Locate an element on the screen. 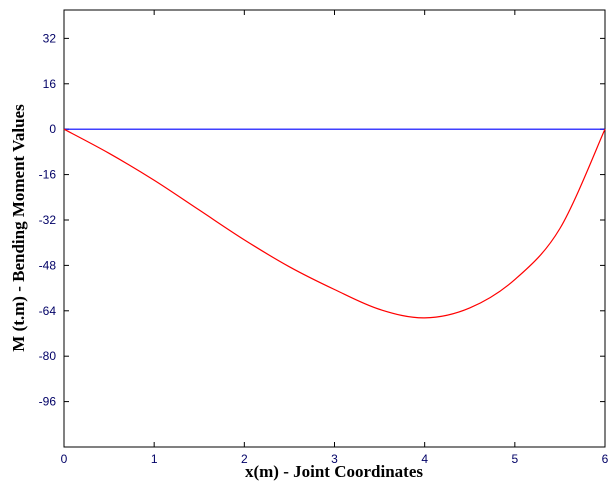  x-tick-label: 2 is located at coordinates (244, 459).